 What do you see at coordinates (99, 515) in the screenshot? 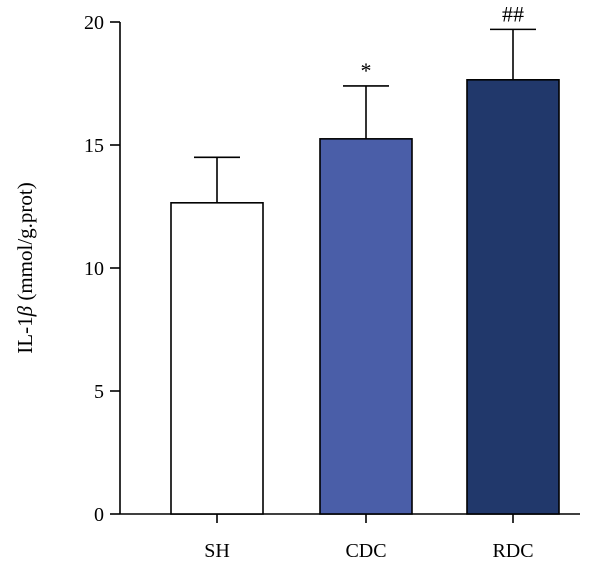
I see `y-tick-label-0: 0` at bounding box center [99, 515].